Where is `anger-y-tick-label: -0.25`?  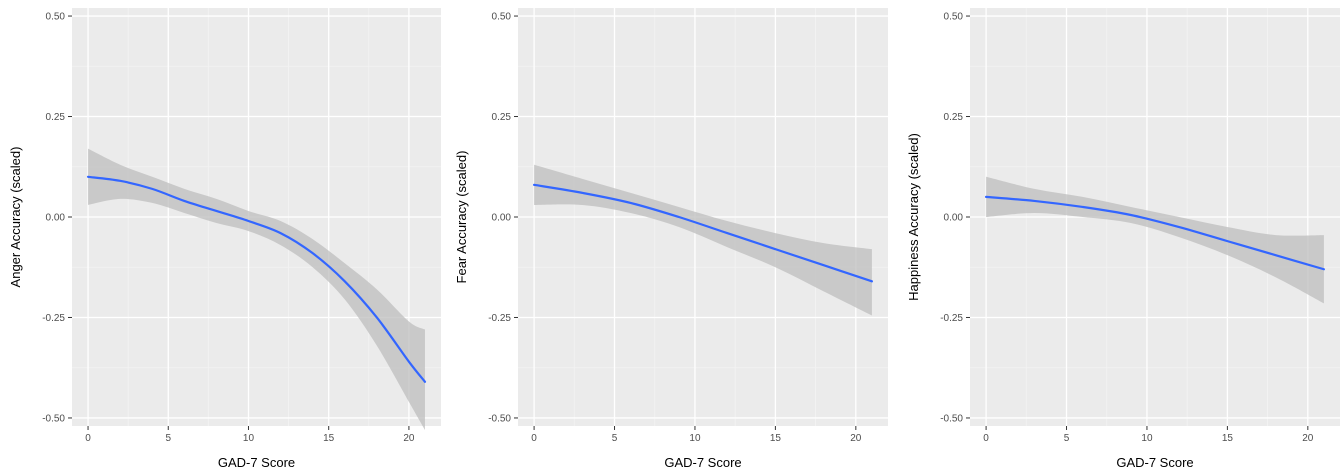 anger-y-tick-label: -0.25 is located at coordinates (53, 318).